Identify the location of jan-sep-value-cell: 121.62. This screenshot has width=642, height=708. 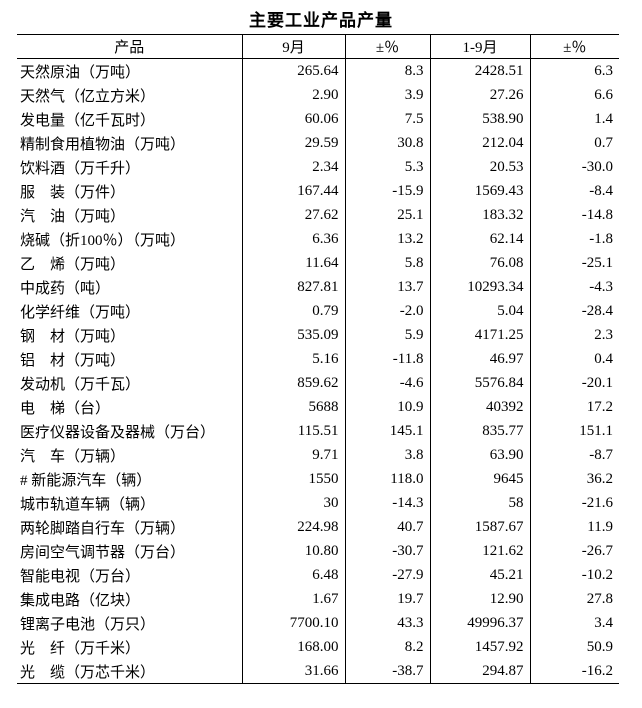
(479, 551).